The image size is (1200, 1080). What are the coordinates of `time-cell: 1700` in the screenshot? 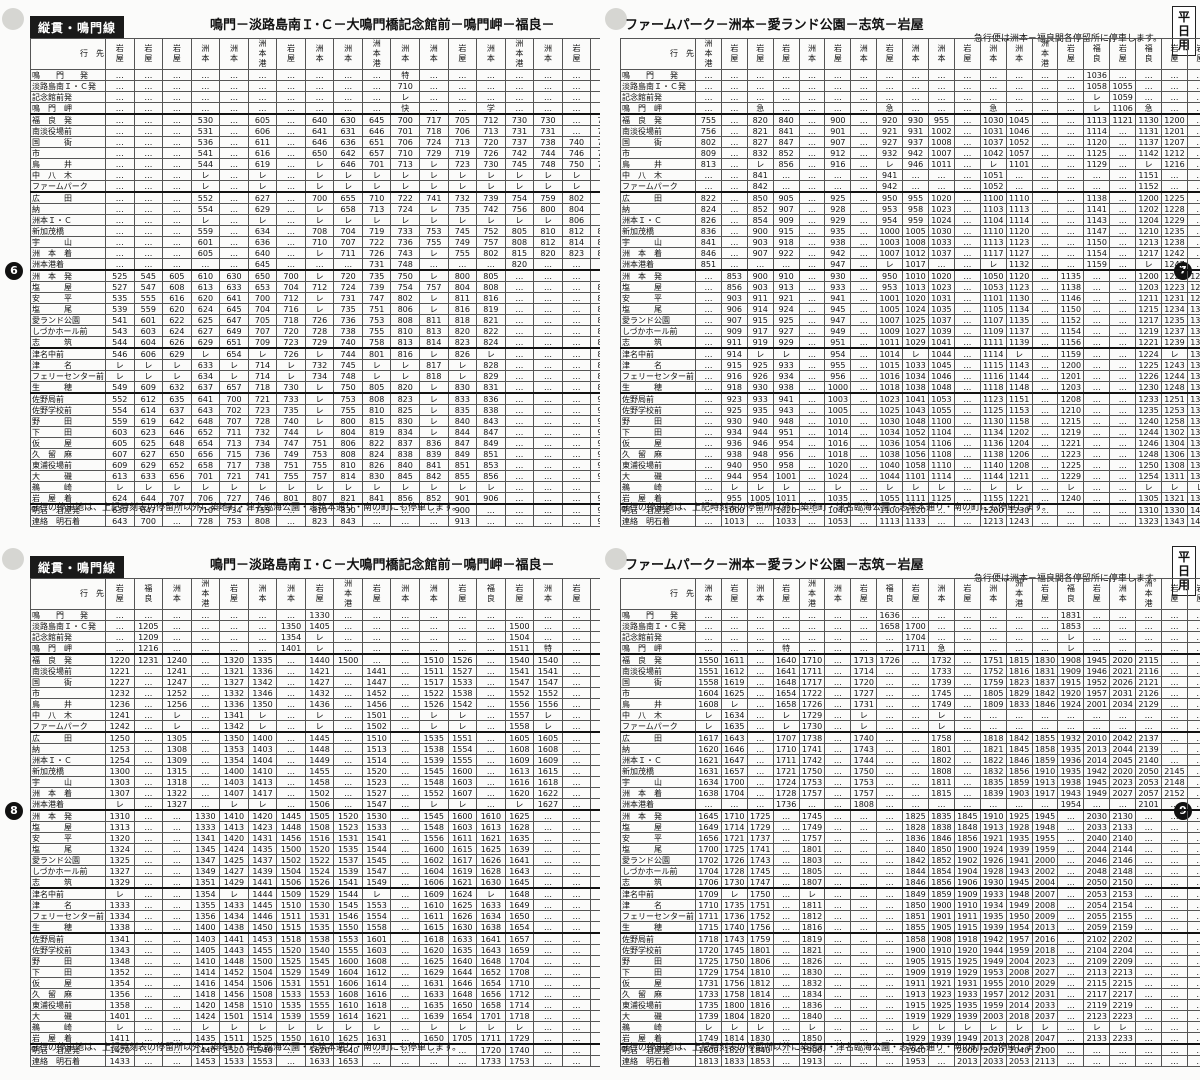 It's located at (734, 782).